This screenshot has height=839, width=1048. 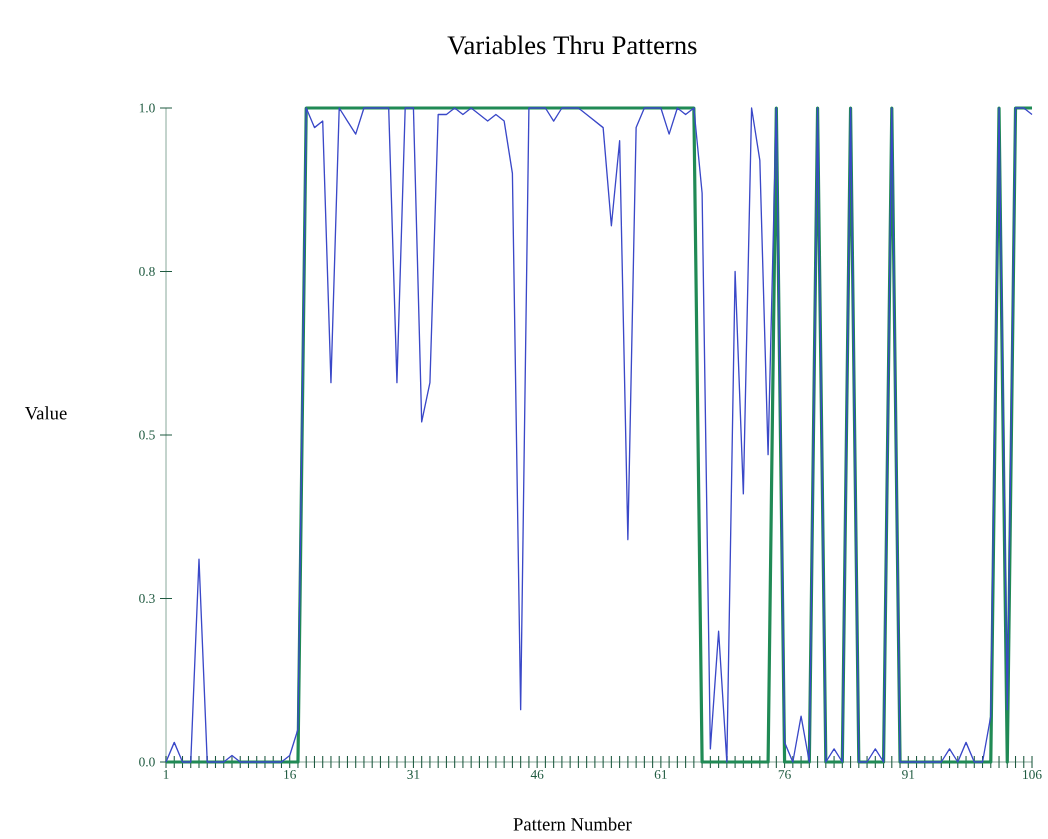 I want to click on x-tick-label: 16, so click(x=290, y=774).